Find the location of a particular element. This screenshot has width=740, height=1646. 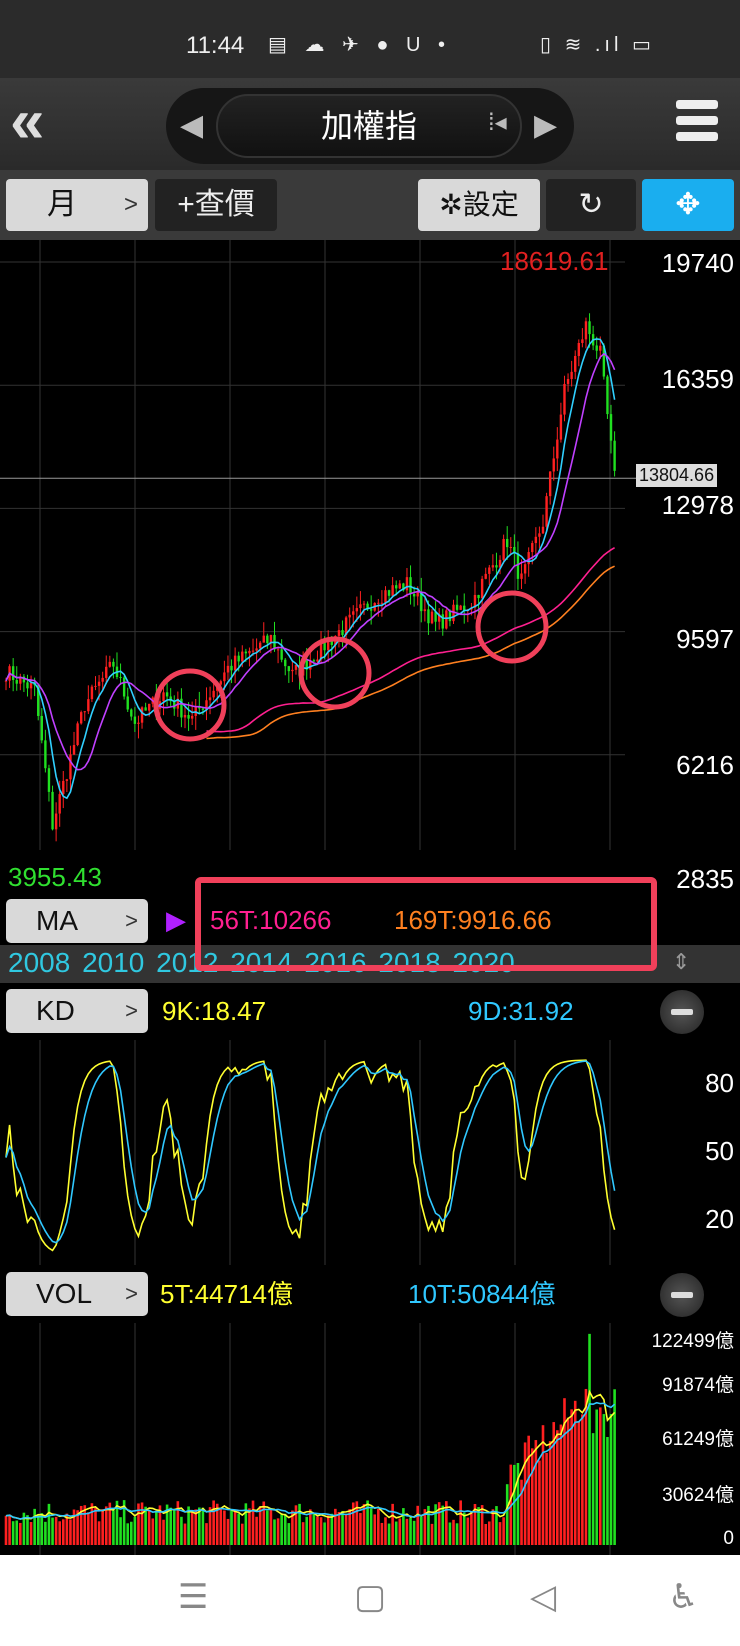

symbol-title-button: 加權指 is located at coordinates (369, 126).